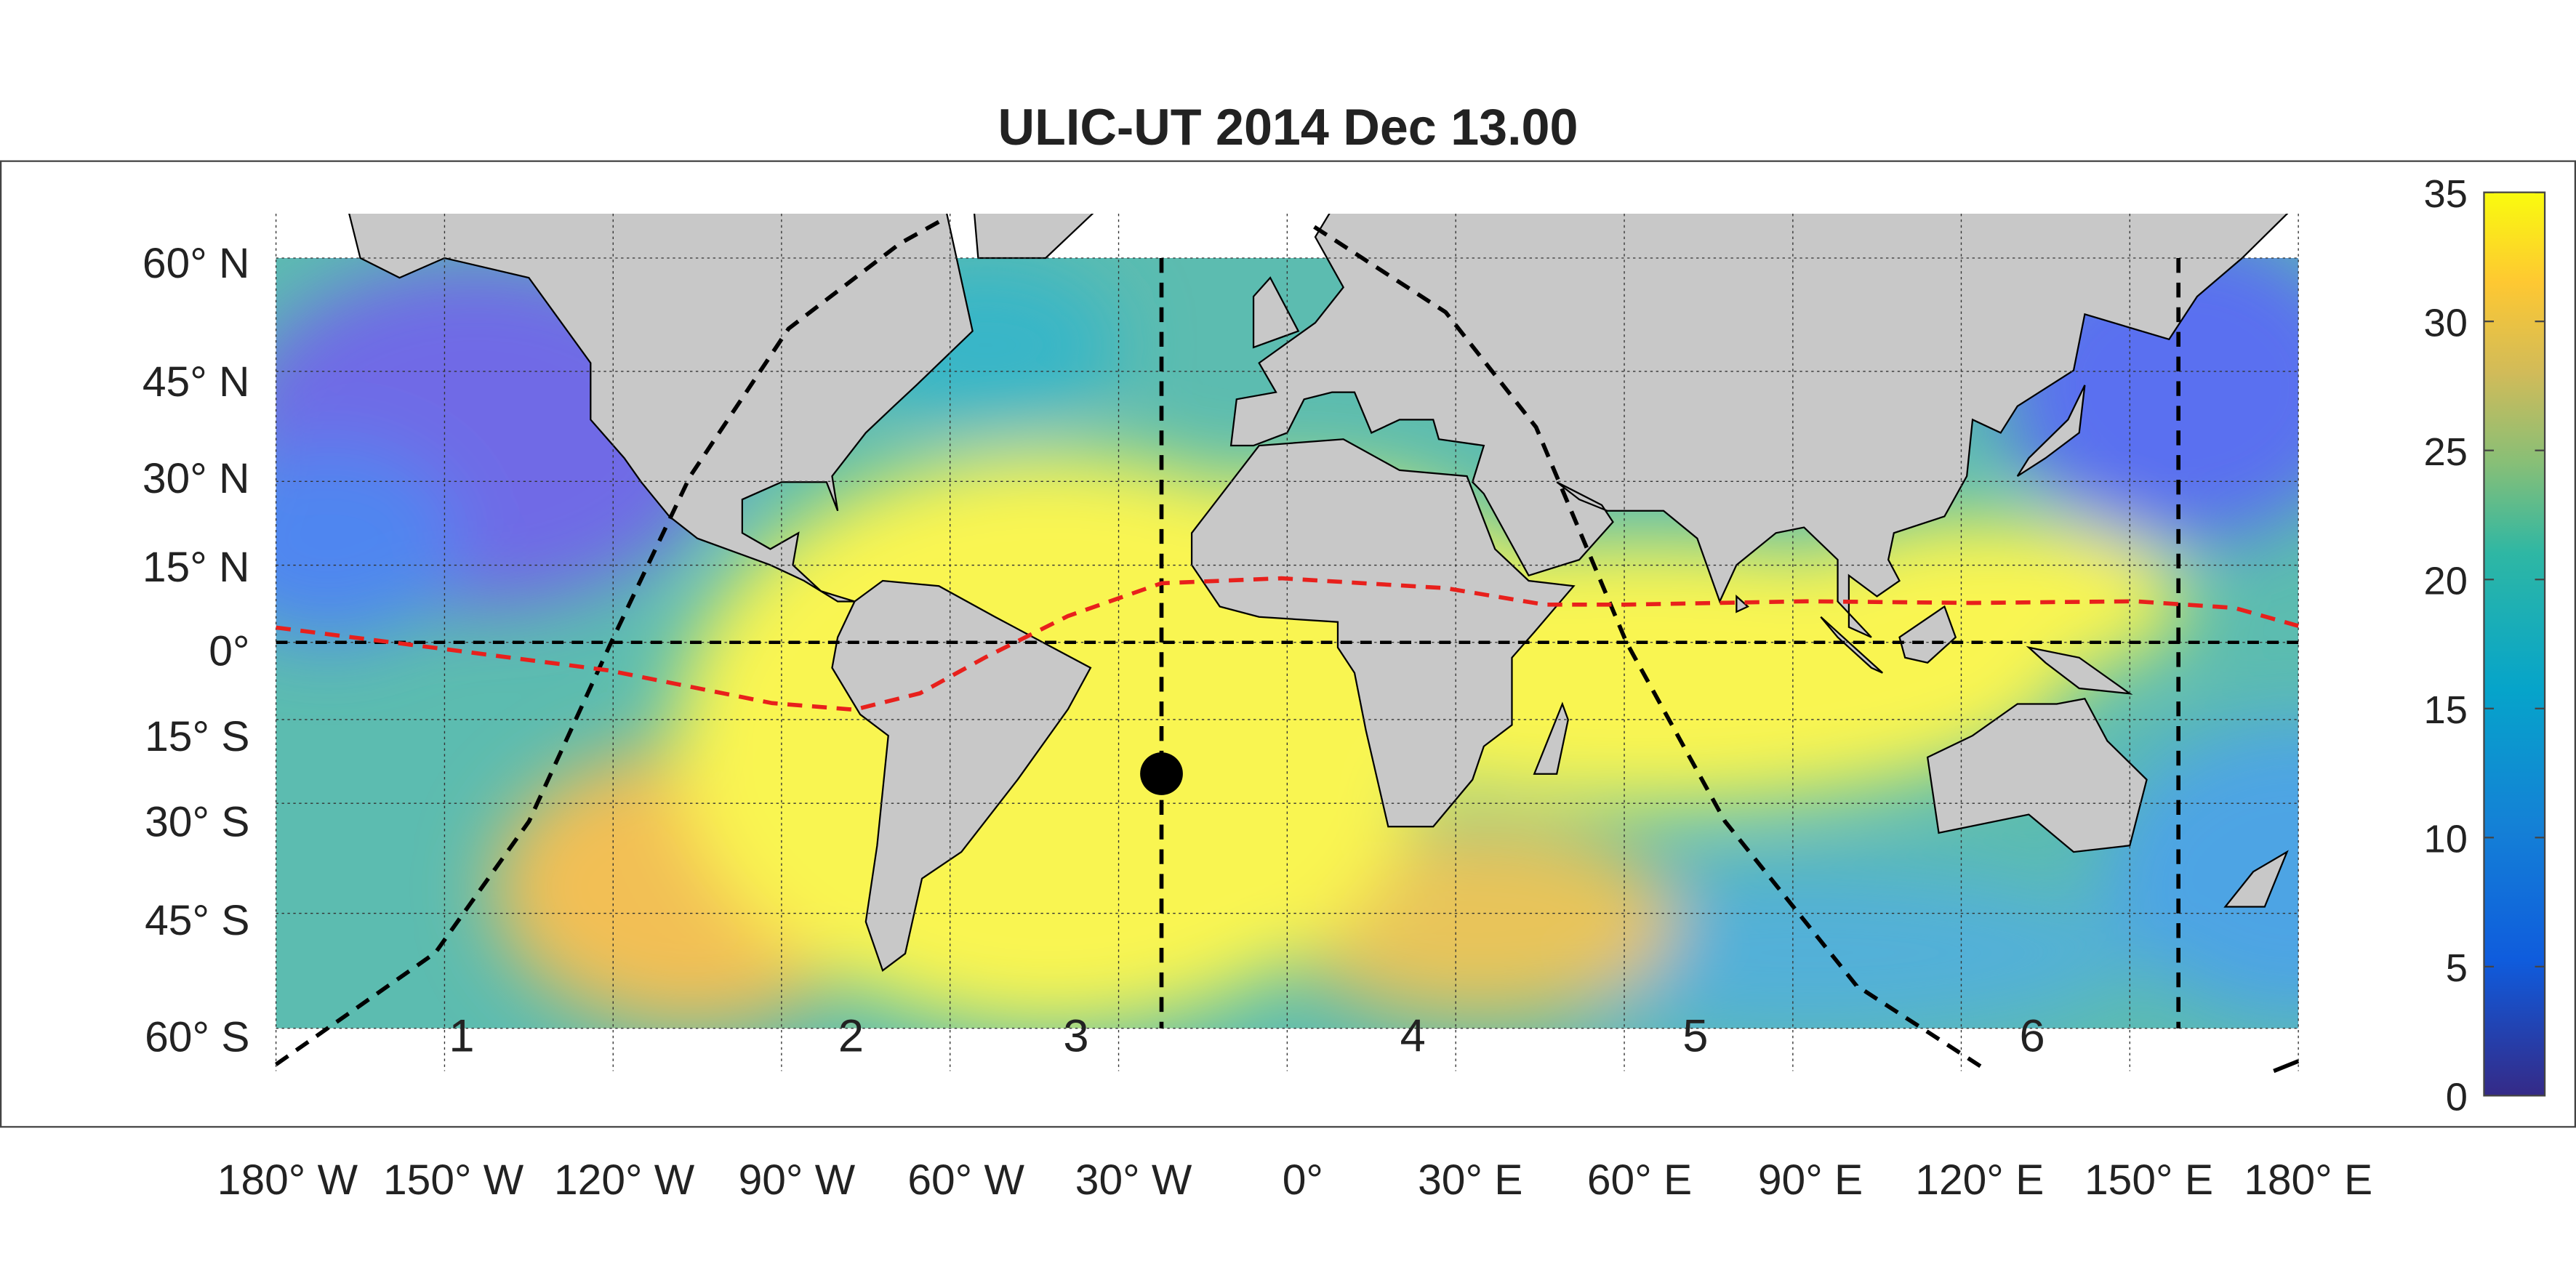  I want to click on latitude-label: 0°, so click(229, 651).